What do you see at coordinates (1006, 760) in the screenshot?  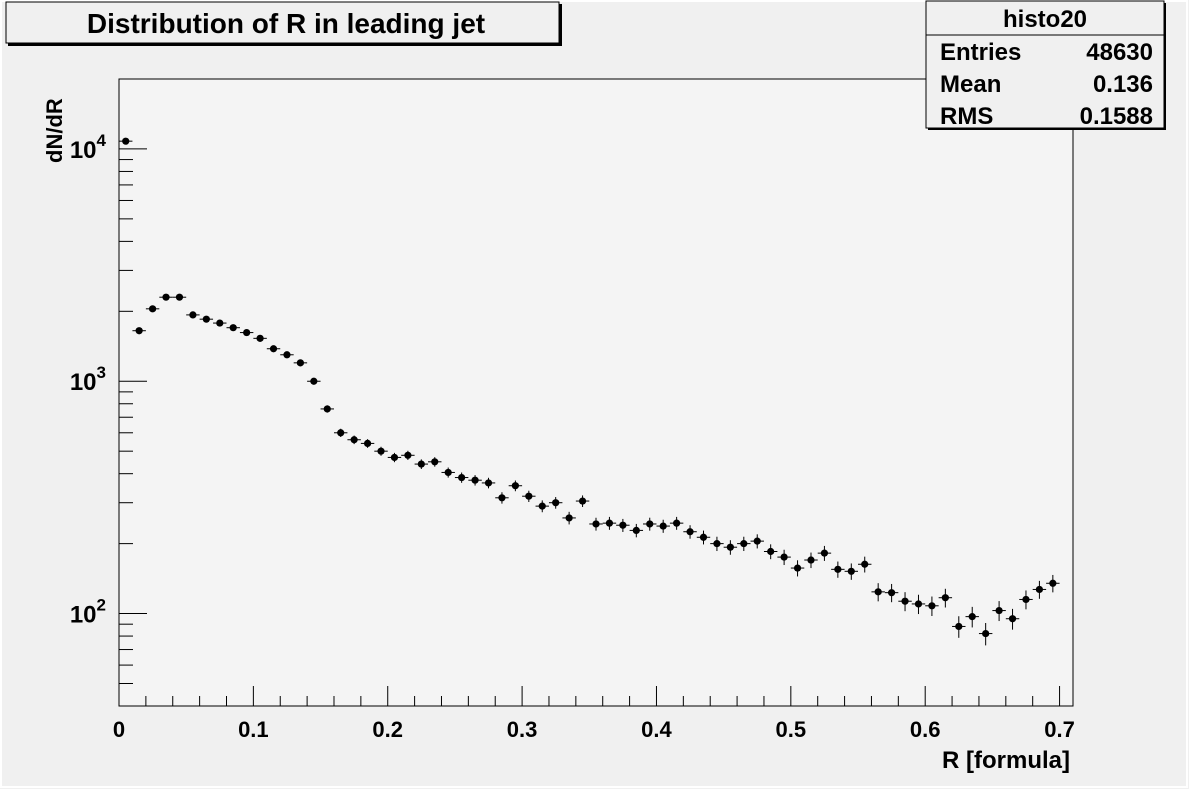 I see `x-axis-label: R [formula]` at bounding box center [1006, 760].